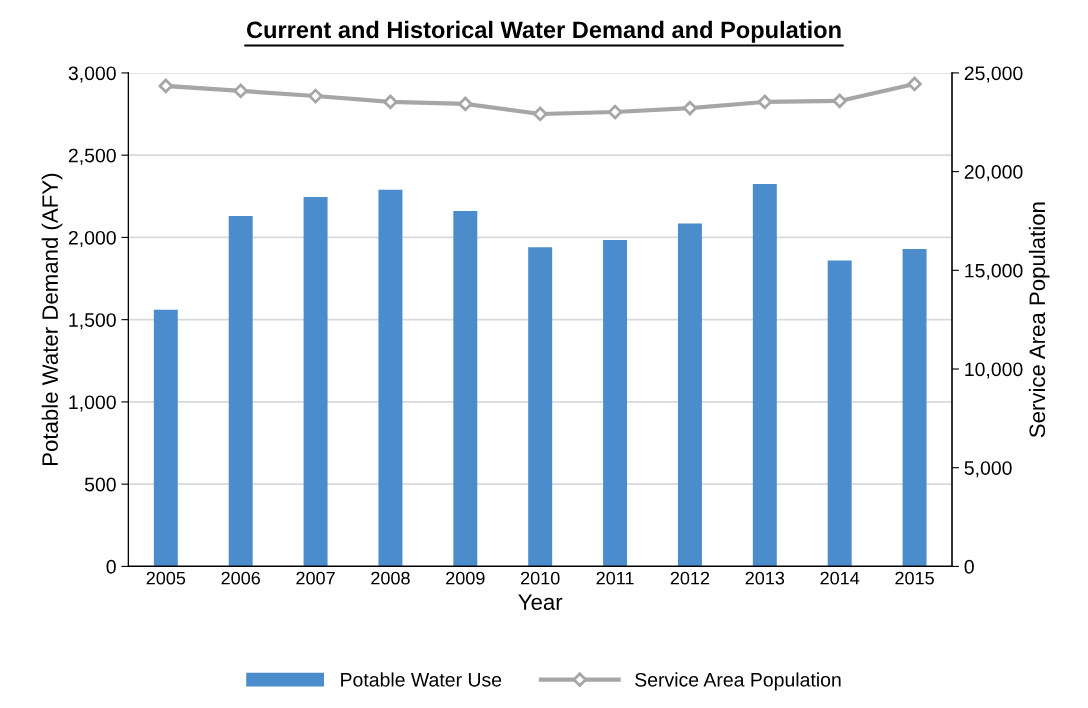 The height and width of the screenshot is (708, 1088). I want to click on y2-tick-label: 20,000, so click(993, 173).